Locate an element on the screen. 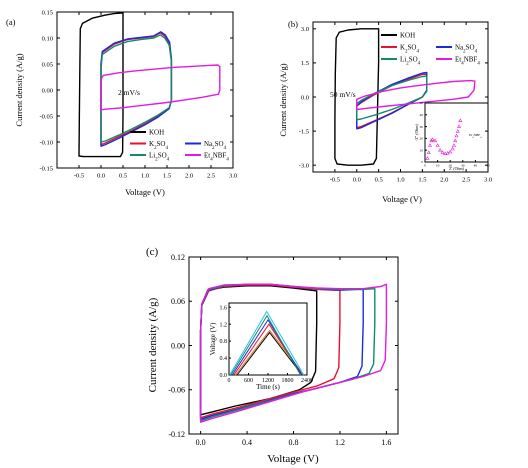 Image resolution: width=528 pixels, height=468 pixels. y-tick-label: 0.05 is located at coordinates (47, 64).